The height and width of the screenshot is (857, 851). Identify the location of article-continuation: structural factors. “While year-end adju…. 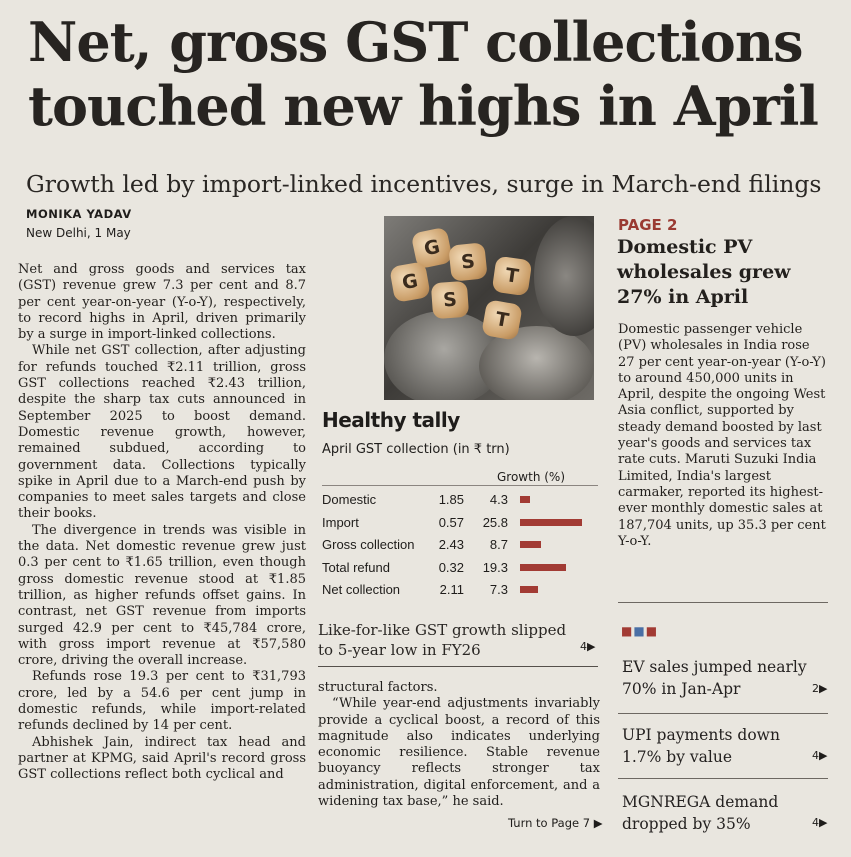
(459, 745).